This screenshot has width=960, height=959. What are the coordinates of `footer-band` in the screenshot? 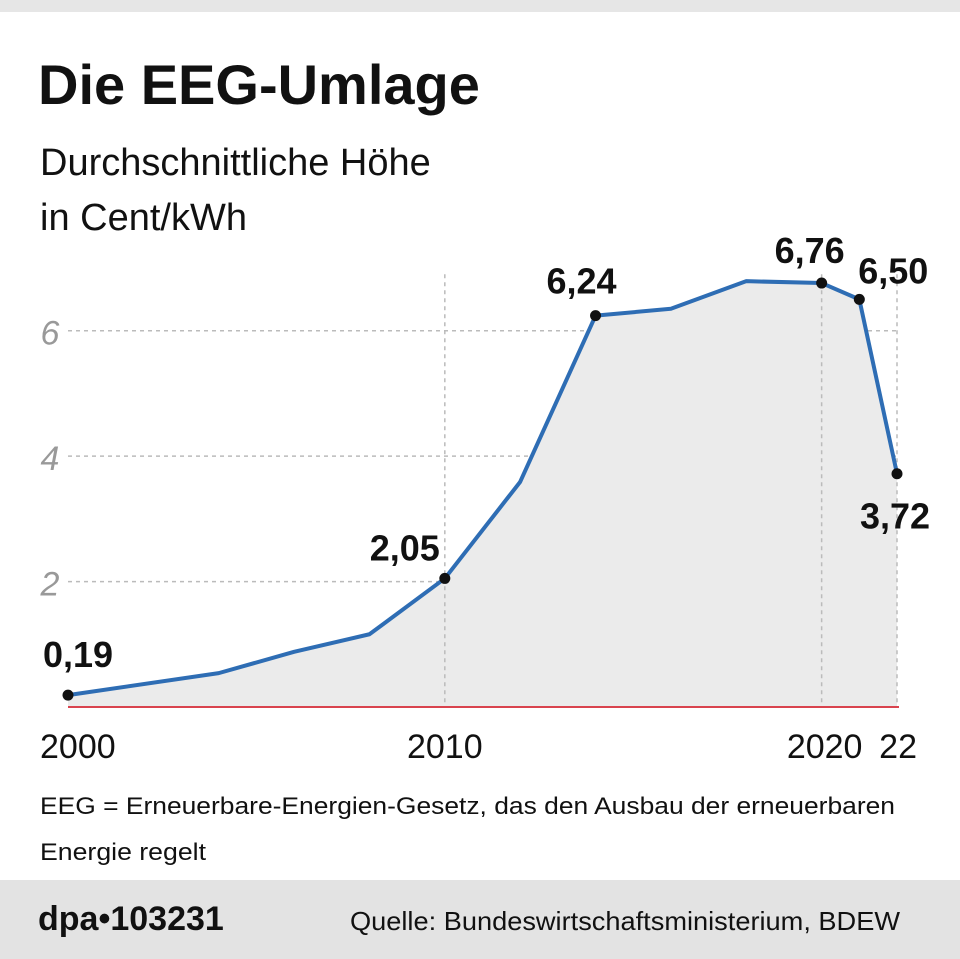 It's located at (480, 919).